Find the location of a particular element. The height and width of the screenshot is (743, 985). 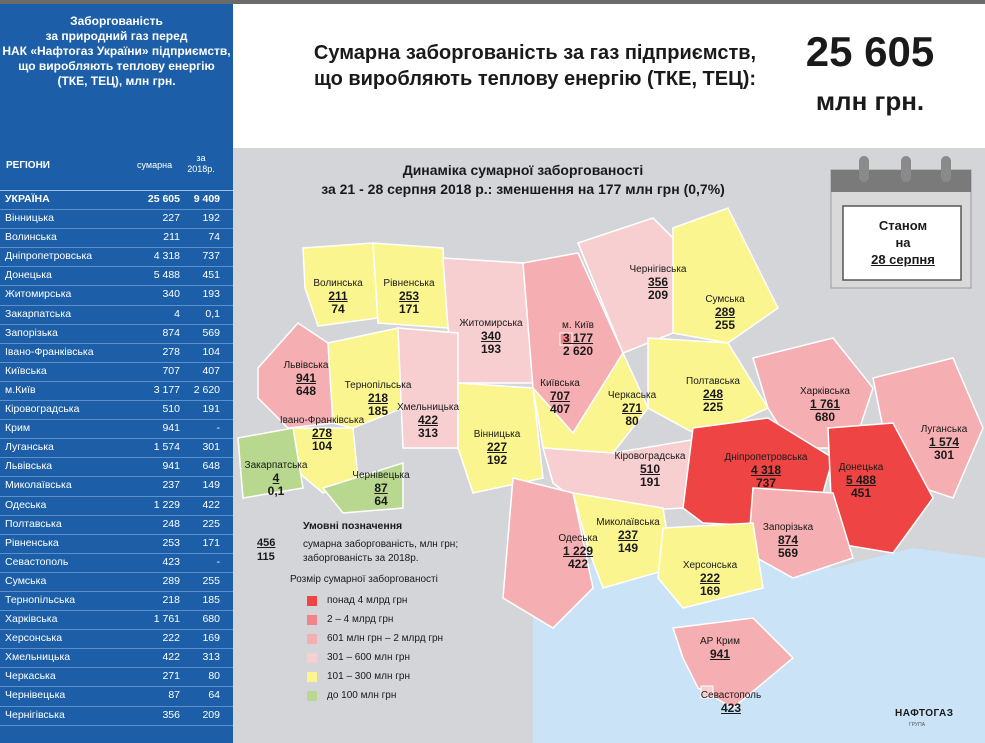

region-name: Львівська is located at coordinates (306, 365).